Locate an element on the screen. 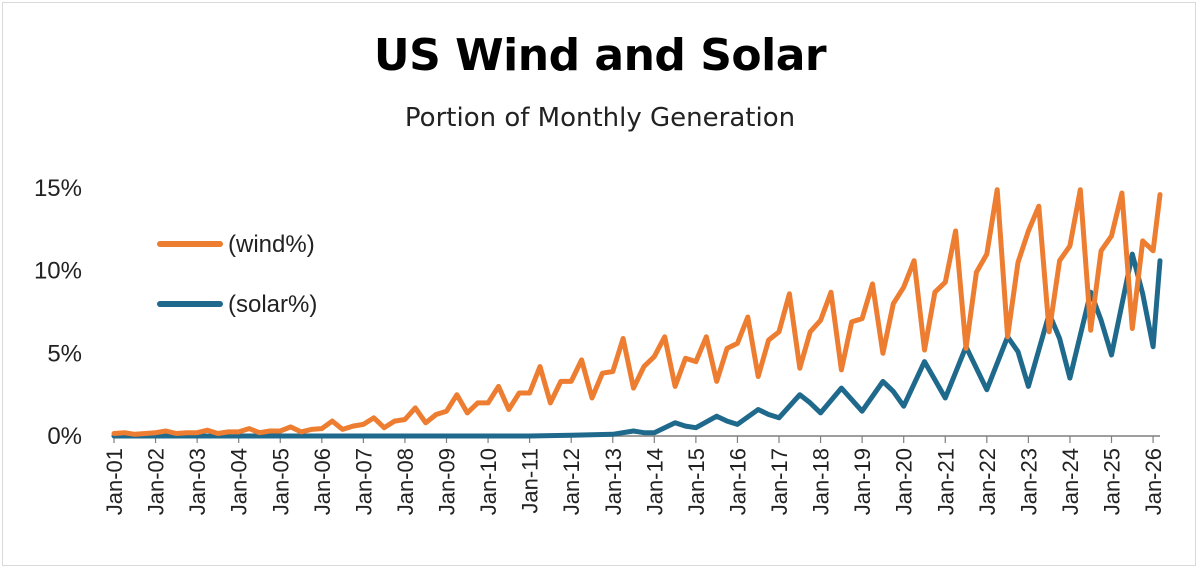  x-tick-label: Jan-24 is located at coordinates (1070, 481).